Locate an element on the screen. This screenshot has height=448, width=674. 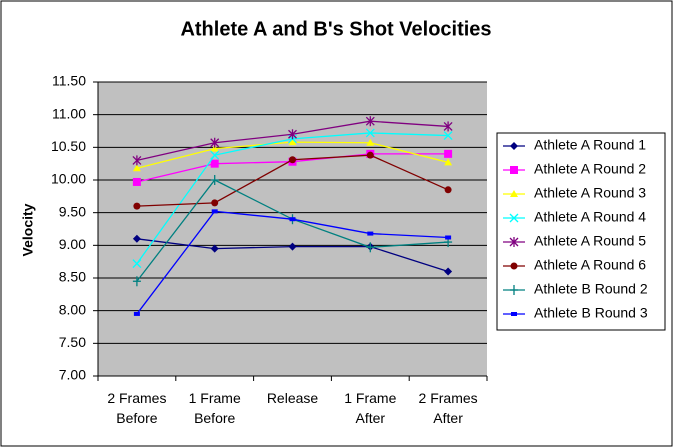
y-tick-label: 9.00 is located at coordinates (72, 244).